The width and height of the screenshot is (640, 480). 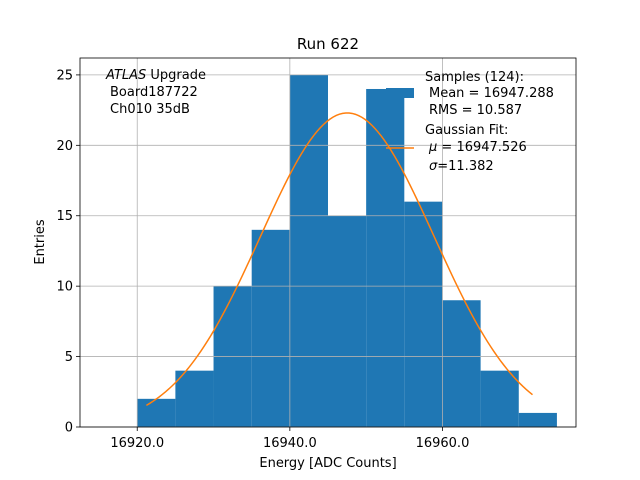 What do you see at coordinates (328, 44) in the screenshot?
I see `chart-title: Run 622` at bounding box center [328, 44].